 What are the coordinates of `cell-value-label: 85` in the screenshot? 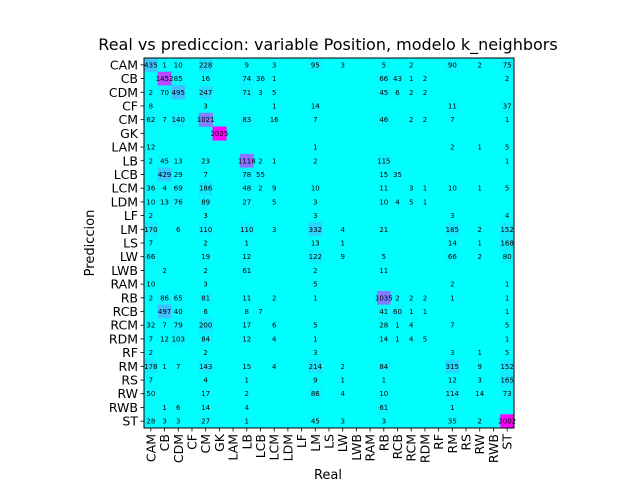 It's located at (178, 79).